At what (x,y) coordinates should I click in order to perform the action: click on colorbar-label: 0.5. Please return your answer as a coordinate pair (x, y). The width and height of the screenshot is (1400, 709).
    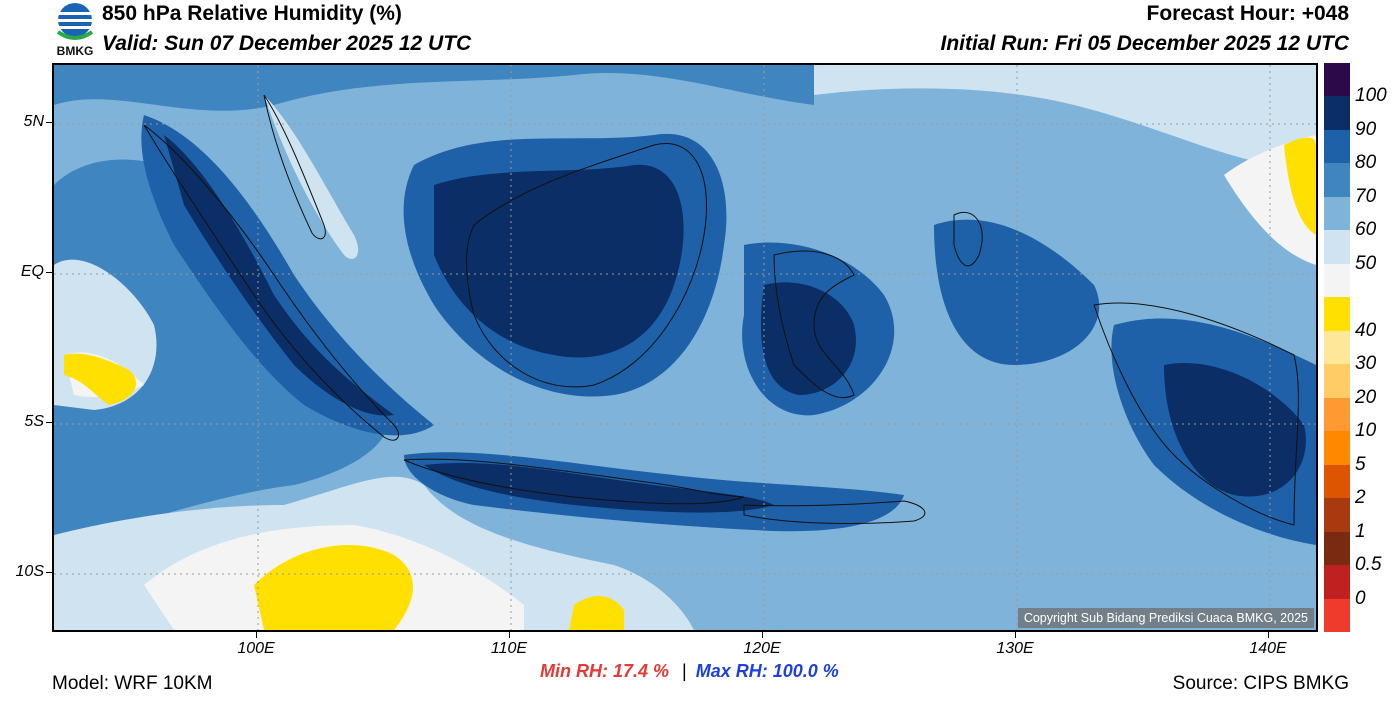
    Looking at the image, I should click on (1368, 565).